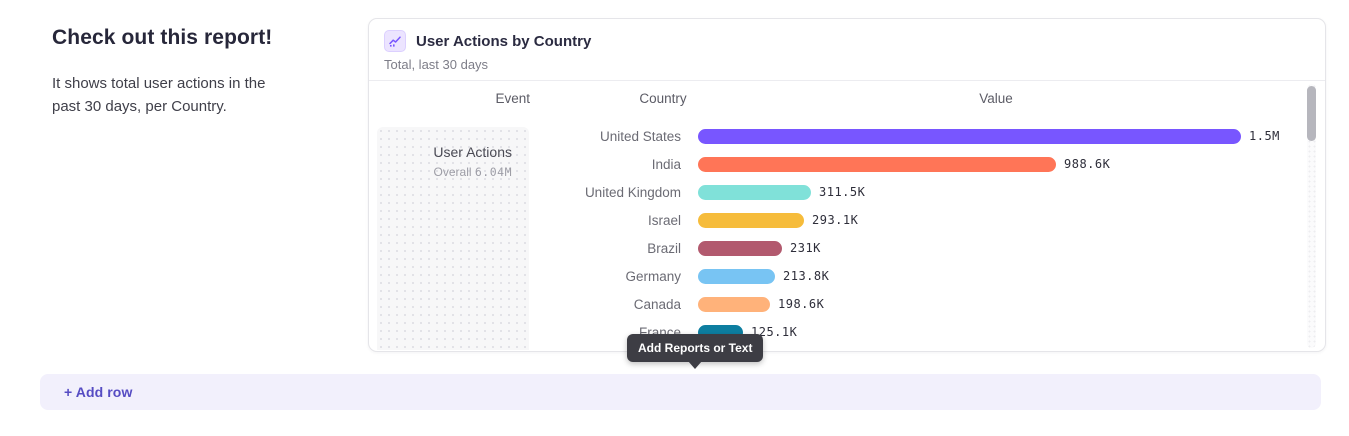 The height and width of the screenshot is (436, 1349). I want to click on country-label: United Kingdom, so click(632, 192).